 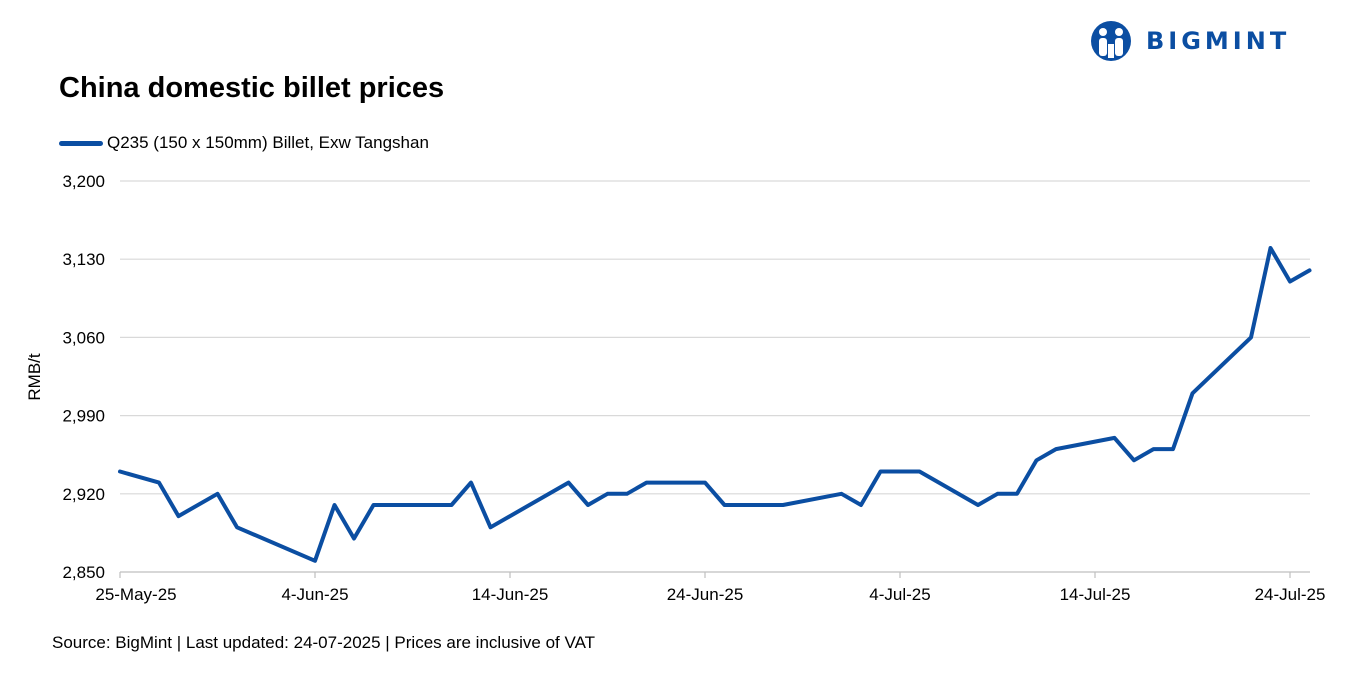 What do you see at coordinates (83, 416) in the screenshot?
I see `y-tick-label: 2,990` at bounding box center [83, 416].